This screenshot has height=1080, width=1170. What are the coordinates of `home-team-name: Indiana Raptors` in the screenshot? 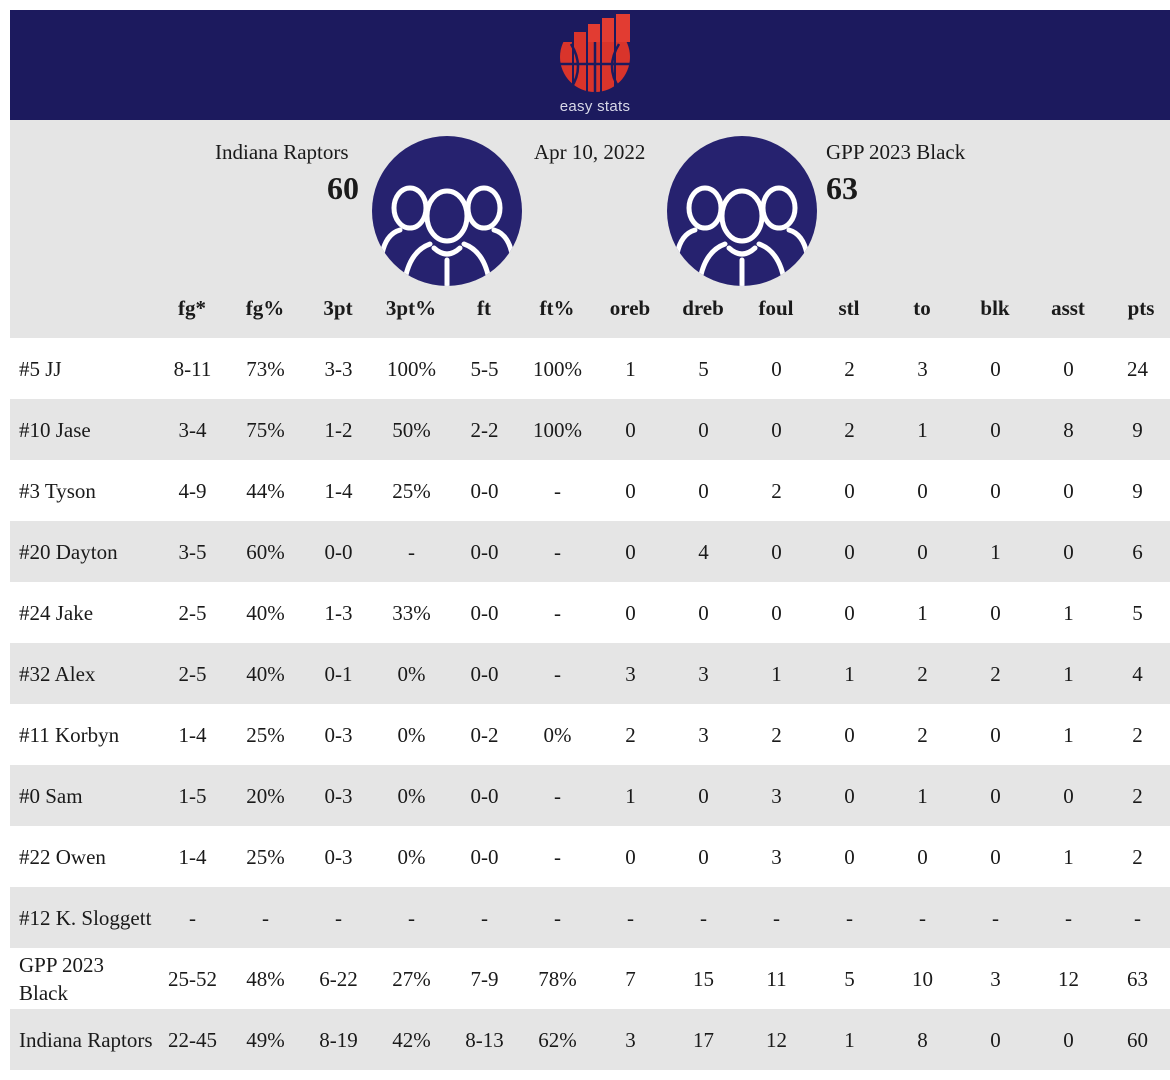 It's located at (282, 152).